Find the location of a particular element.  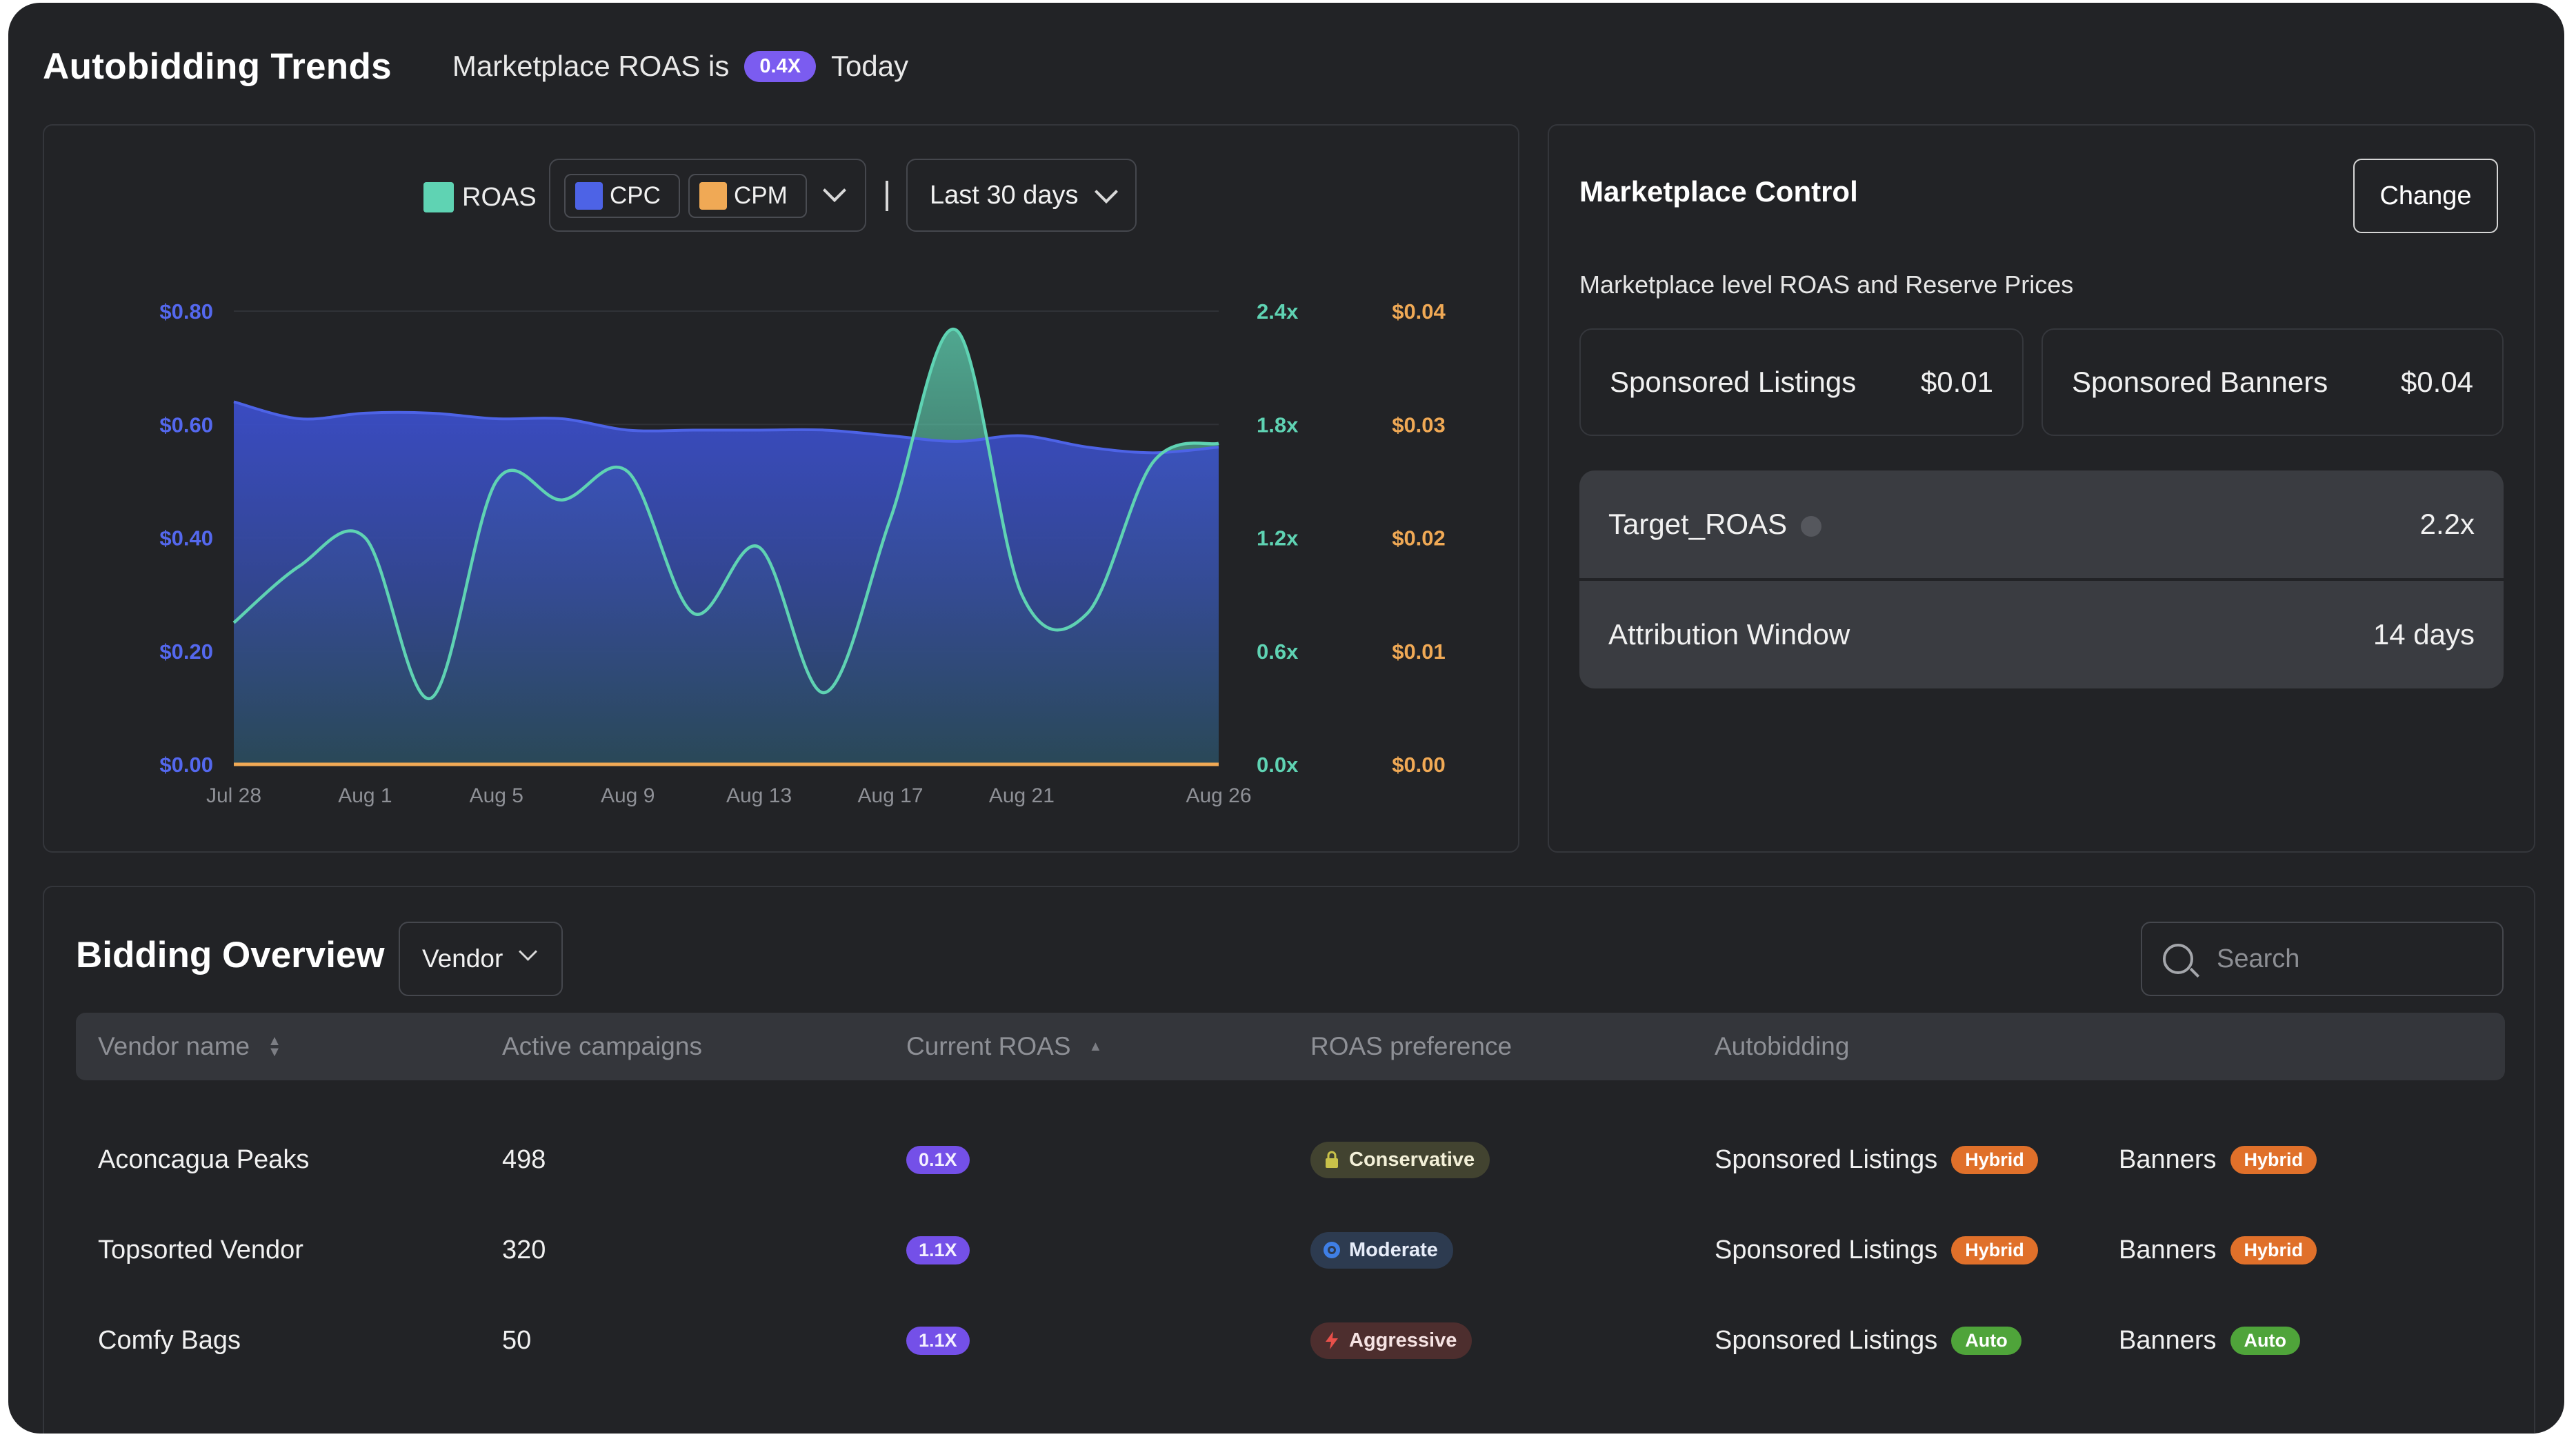

column-current-roas: Current ROAS ▲ is located at coordinates (1004, 1046).